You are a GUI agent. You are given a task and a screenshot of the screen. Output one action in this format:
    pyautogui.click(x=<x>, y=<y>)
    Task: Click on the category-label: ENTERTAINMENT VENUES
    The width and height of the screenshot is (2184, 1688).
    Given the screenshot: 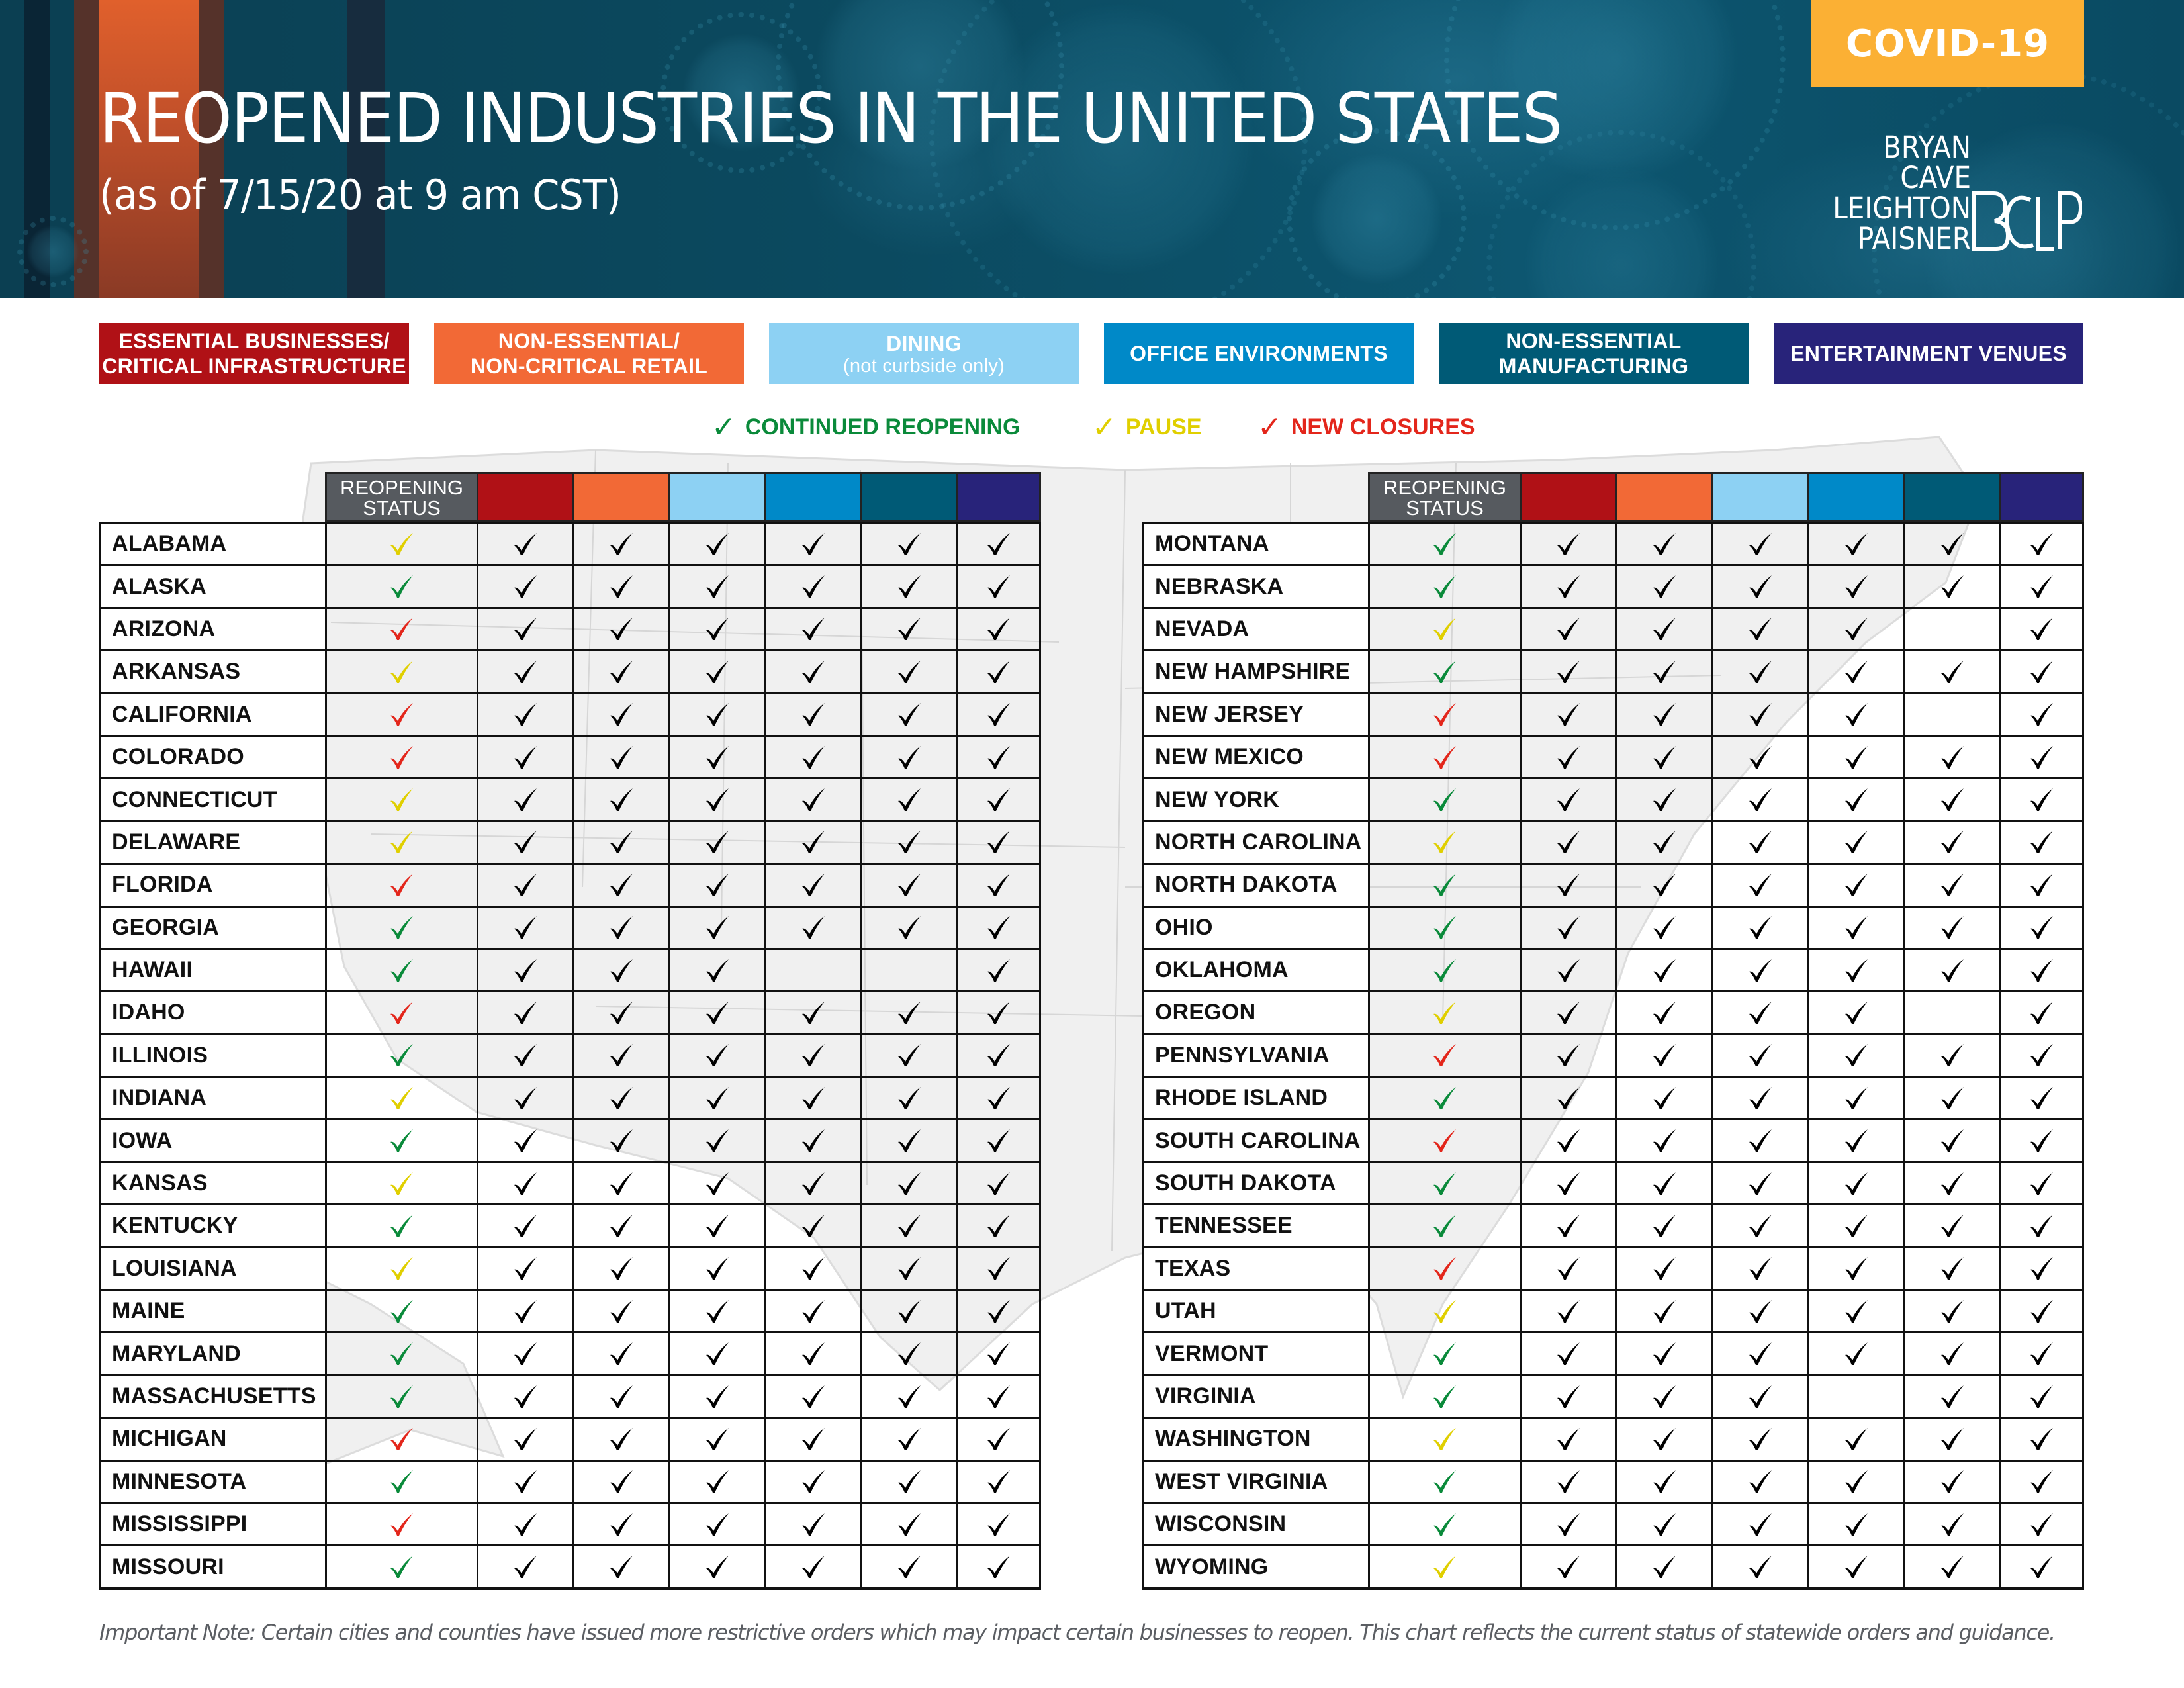 What is the action you would take?
    pyautogui.click(x=1928, y=353)
    